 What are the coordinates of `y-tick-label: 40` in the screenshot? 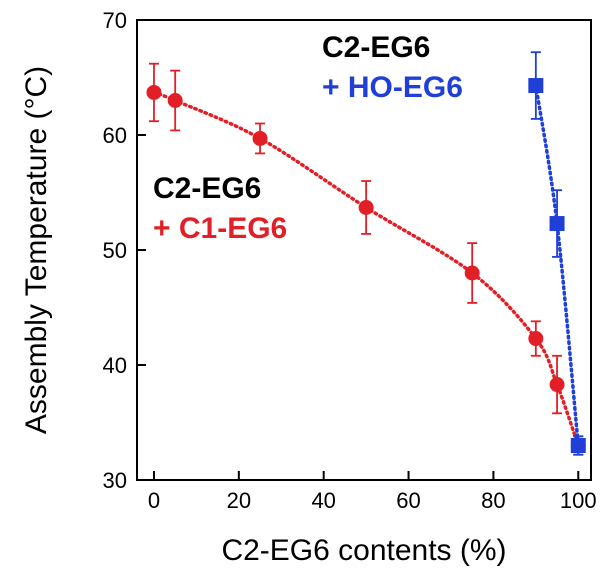 It's located at (115, 365).